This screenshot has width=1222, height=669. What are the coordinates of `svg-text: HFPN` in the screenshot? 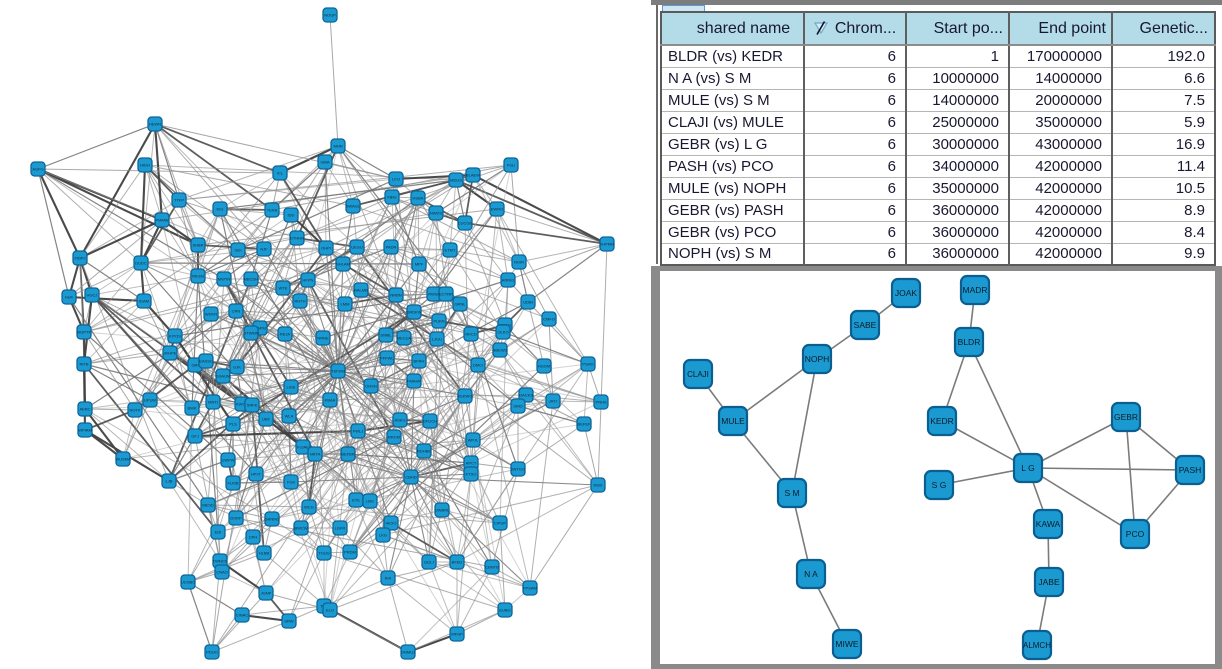 It's located at (308, 280).